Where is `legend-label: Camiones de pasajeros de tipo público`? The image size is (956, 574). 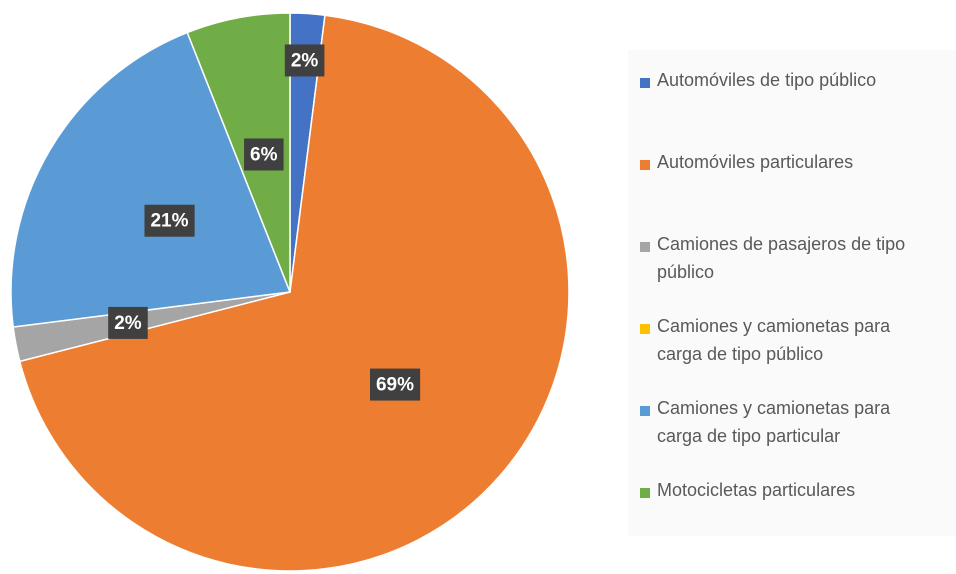 legend-label: Camiones de pasajeros de tipo público is located at coordinates (781, 258).